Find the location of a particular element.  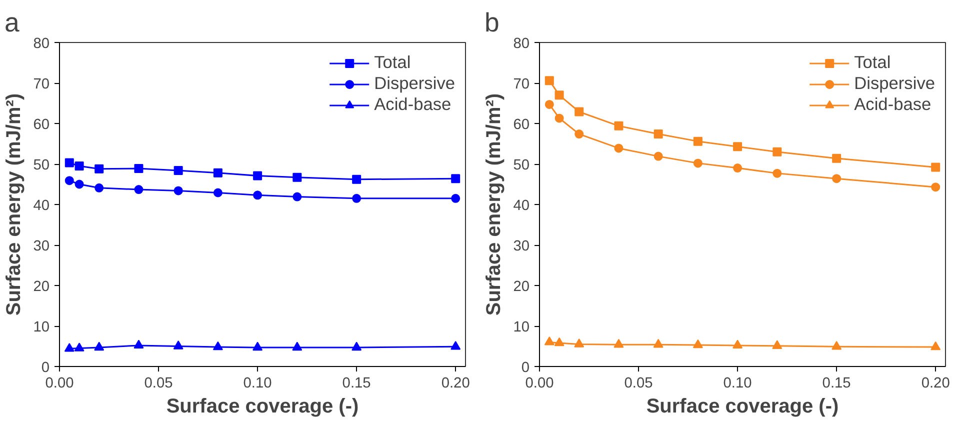

chart-title: a is located at coordinates (12, 23).